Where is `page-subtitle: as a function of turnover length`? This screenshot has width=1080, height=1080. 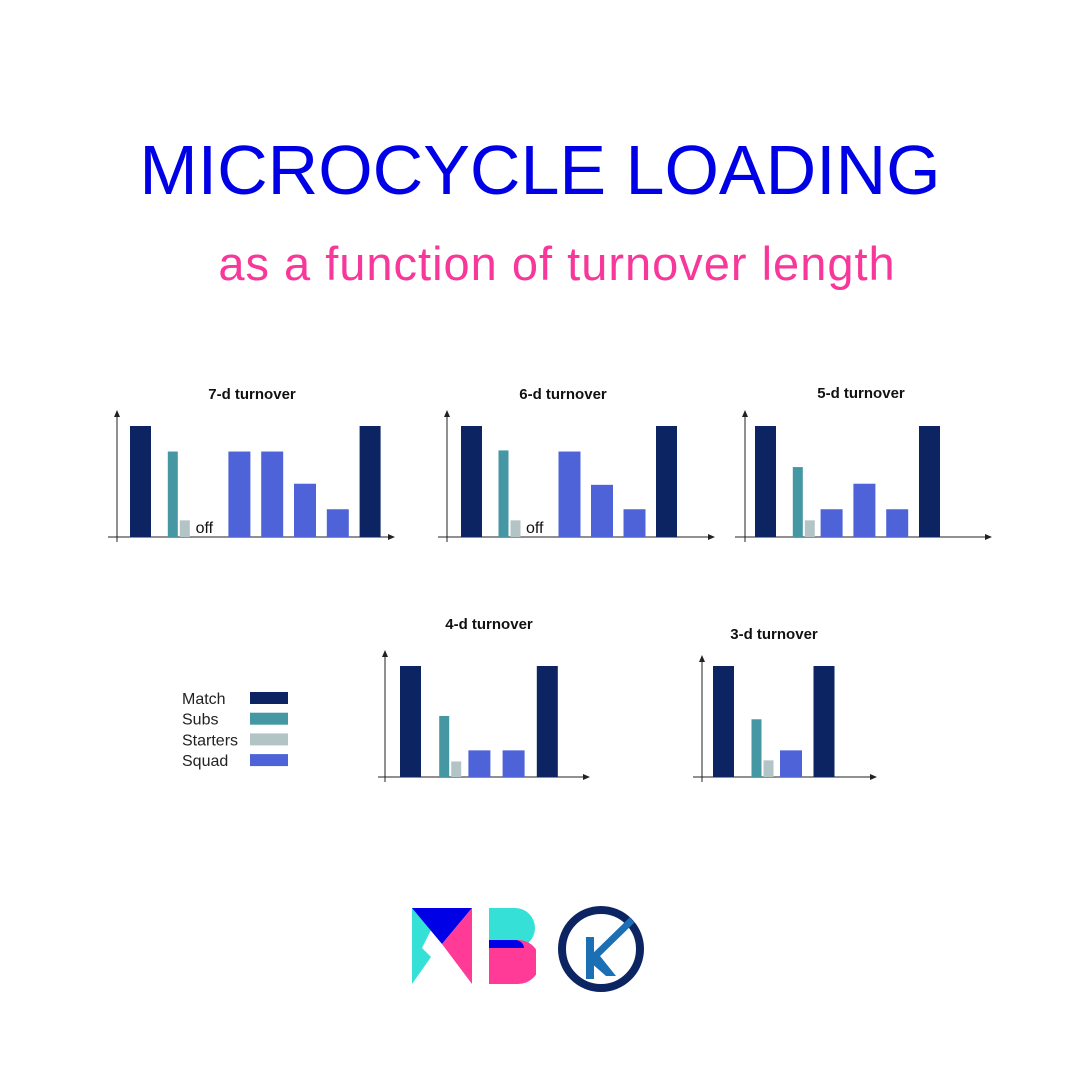
page-subtitle: as a function of turnover length is located at coordinates (557, 263).